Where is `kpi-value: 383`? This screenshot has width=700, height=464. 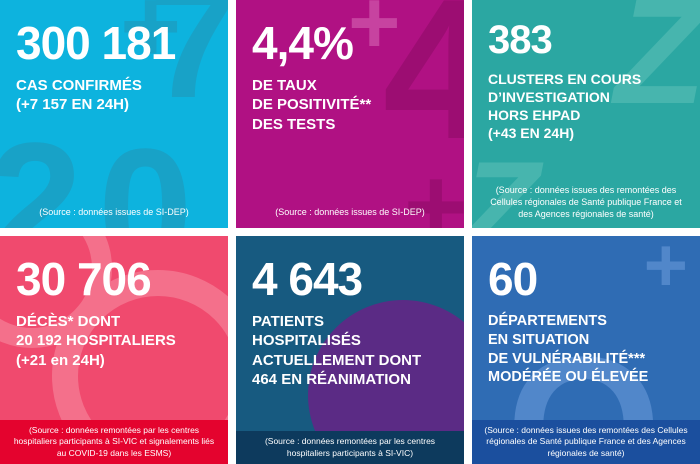 kpi-value: 383 is located at coordinates (520, 40).